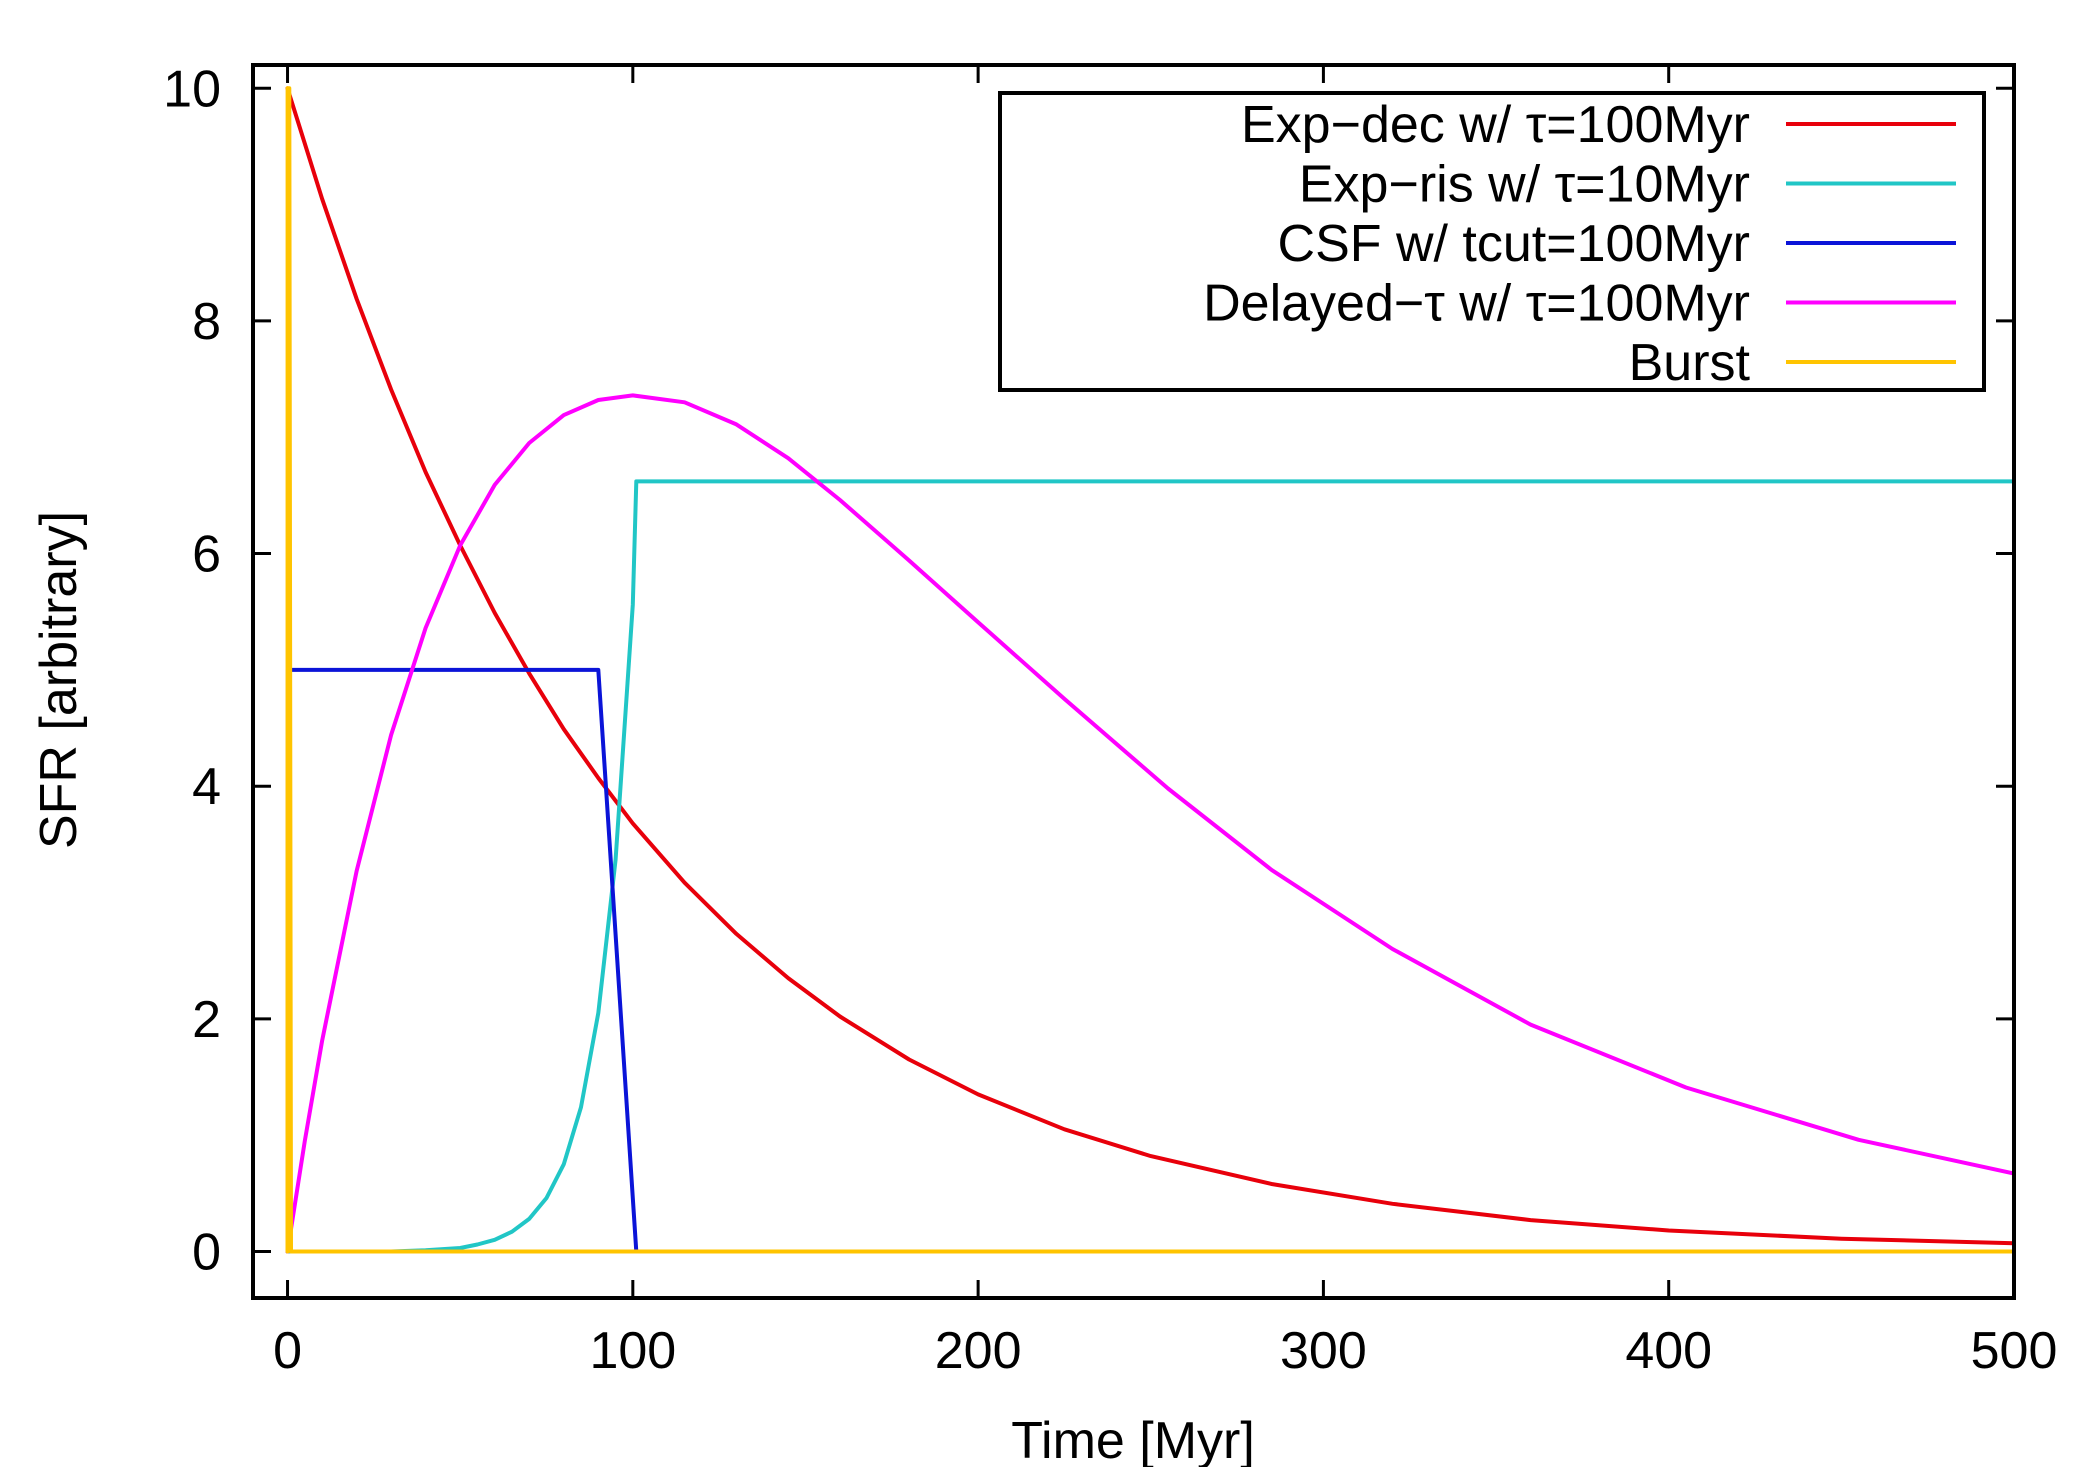 The height and width of the screenshot is (1467, 2100). Describe the element at coordinates (978, 1351) in the screenshot. I see `x-tick-label: 200` at that location.